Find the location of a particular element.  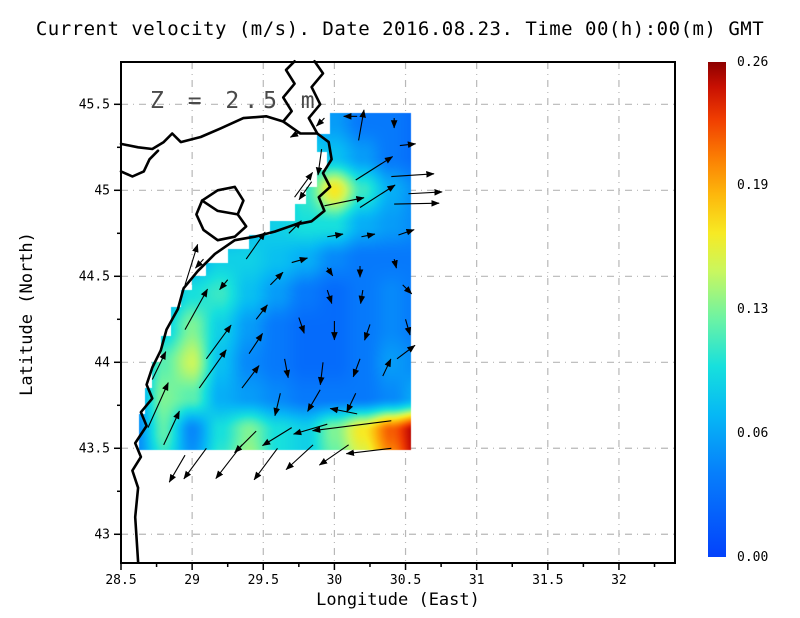

colorbar-tick-label: 0.19 is located at coordinates (753, 186).